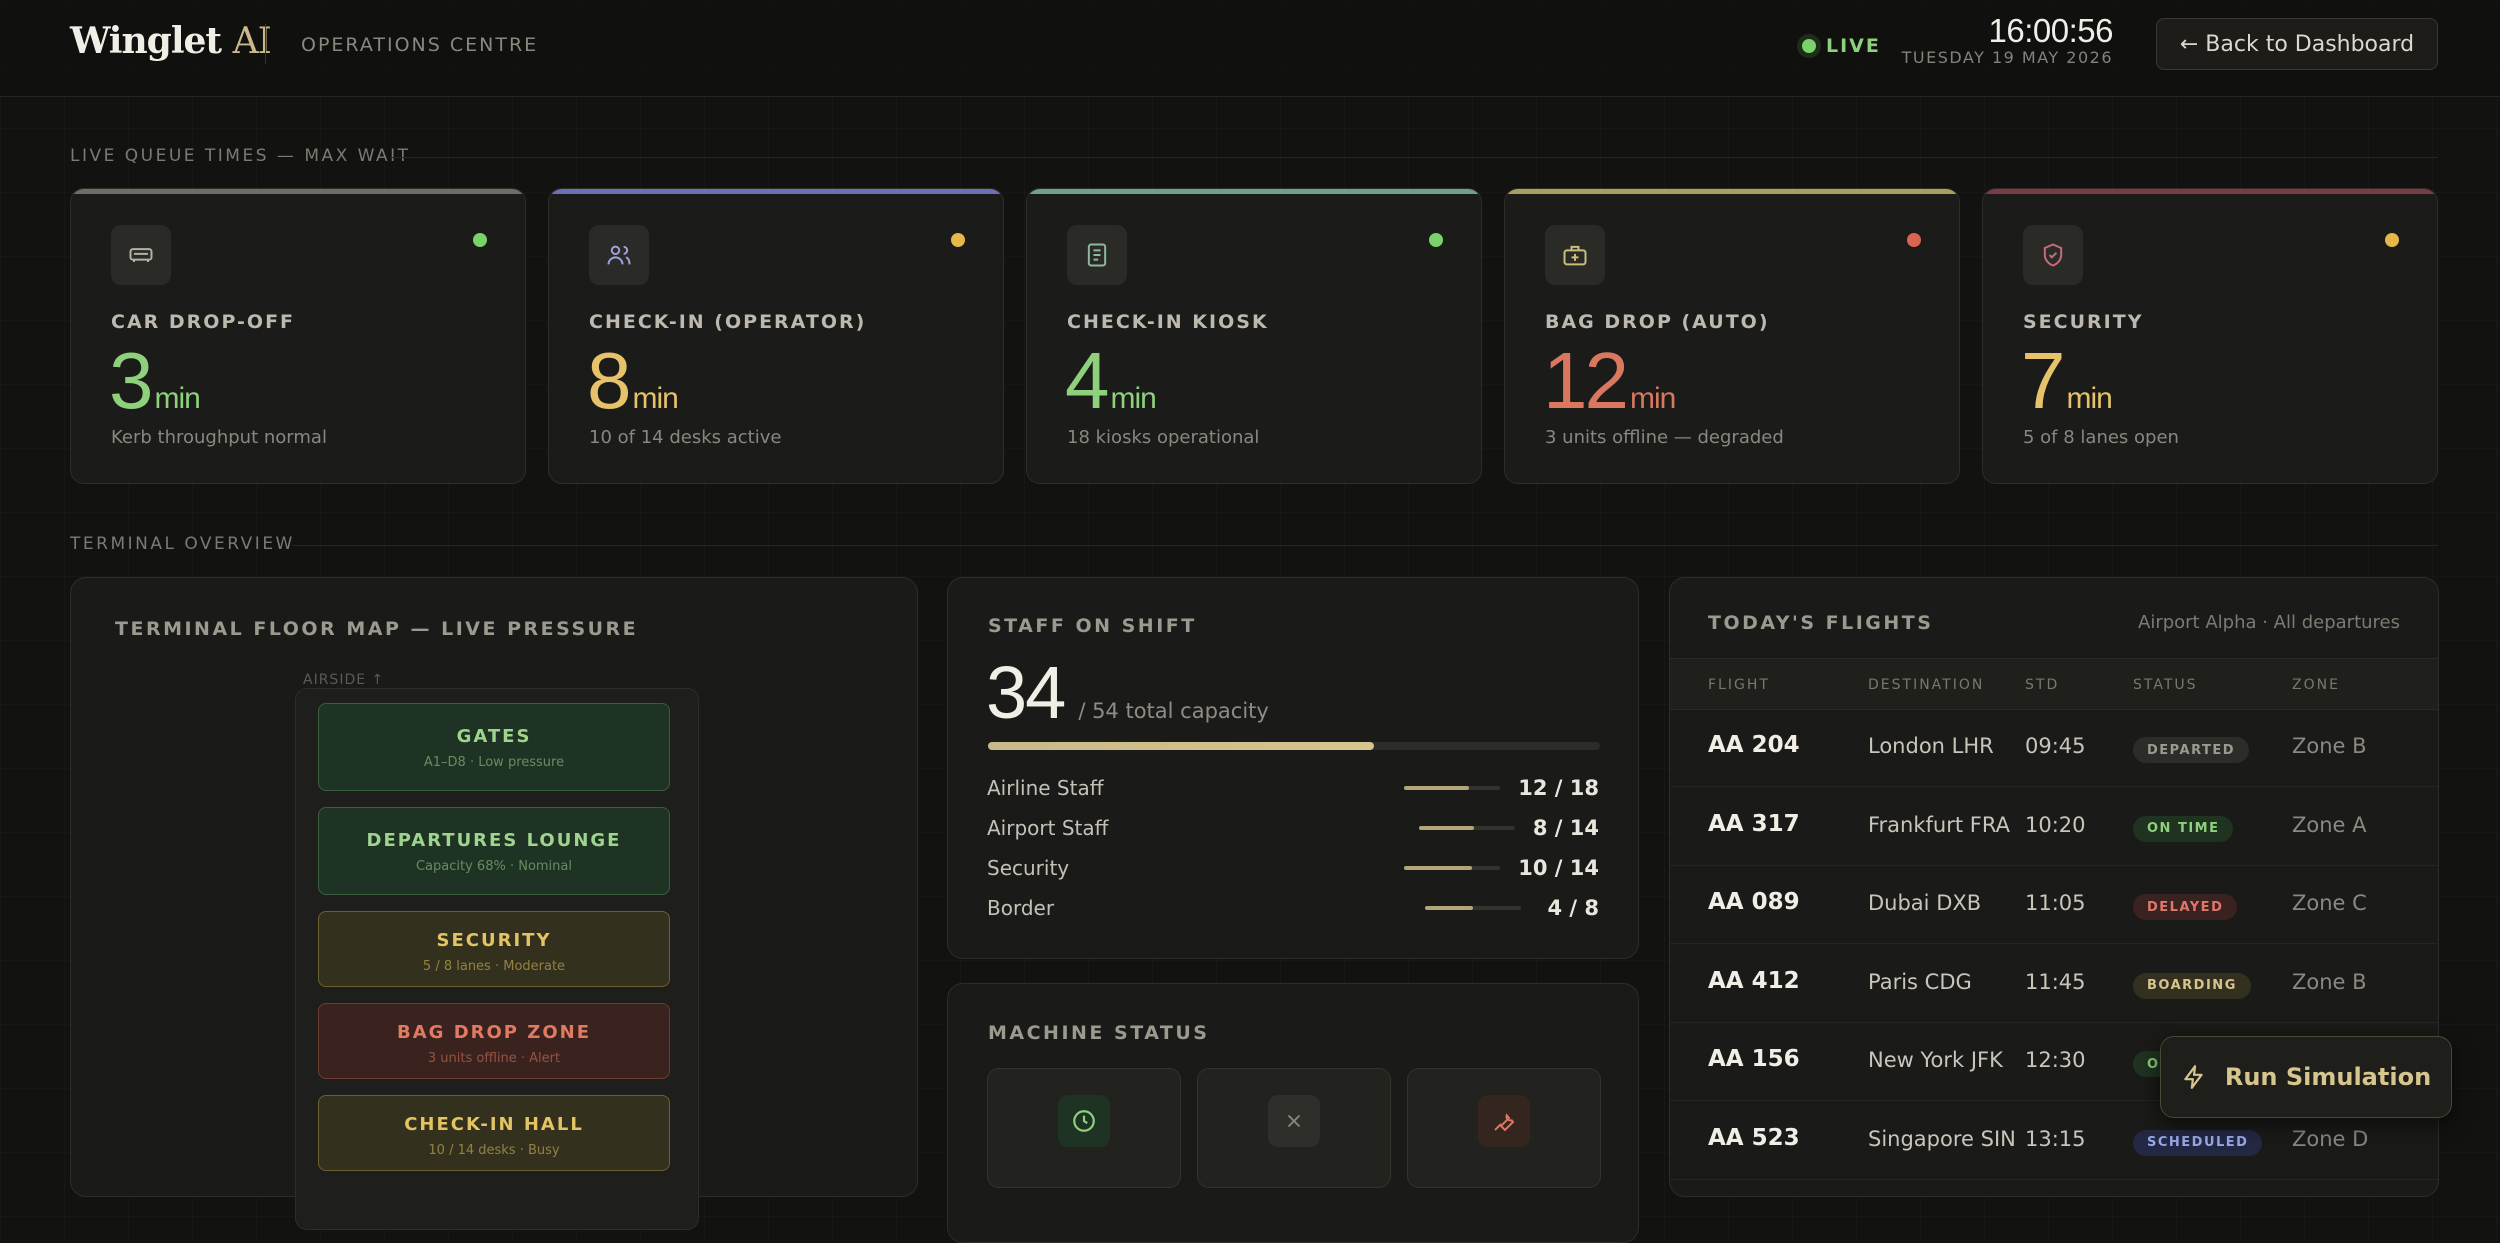 The image size is (2500, 1243). Describe the element at coordinates (1168, 322) in the screenshot. I see `queue-name: CHECK-IN KIOSK` at that location.